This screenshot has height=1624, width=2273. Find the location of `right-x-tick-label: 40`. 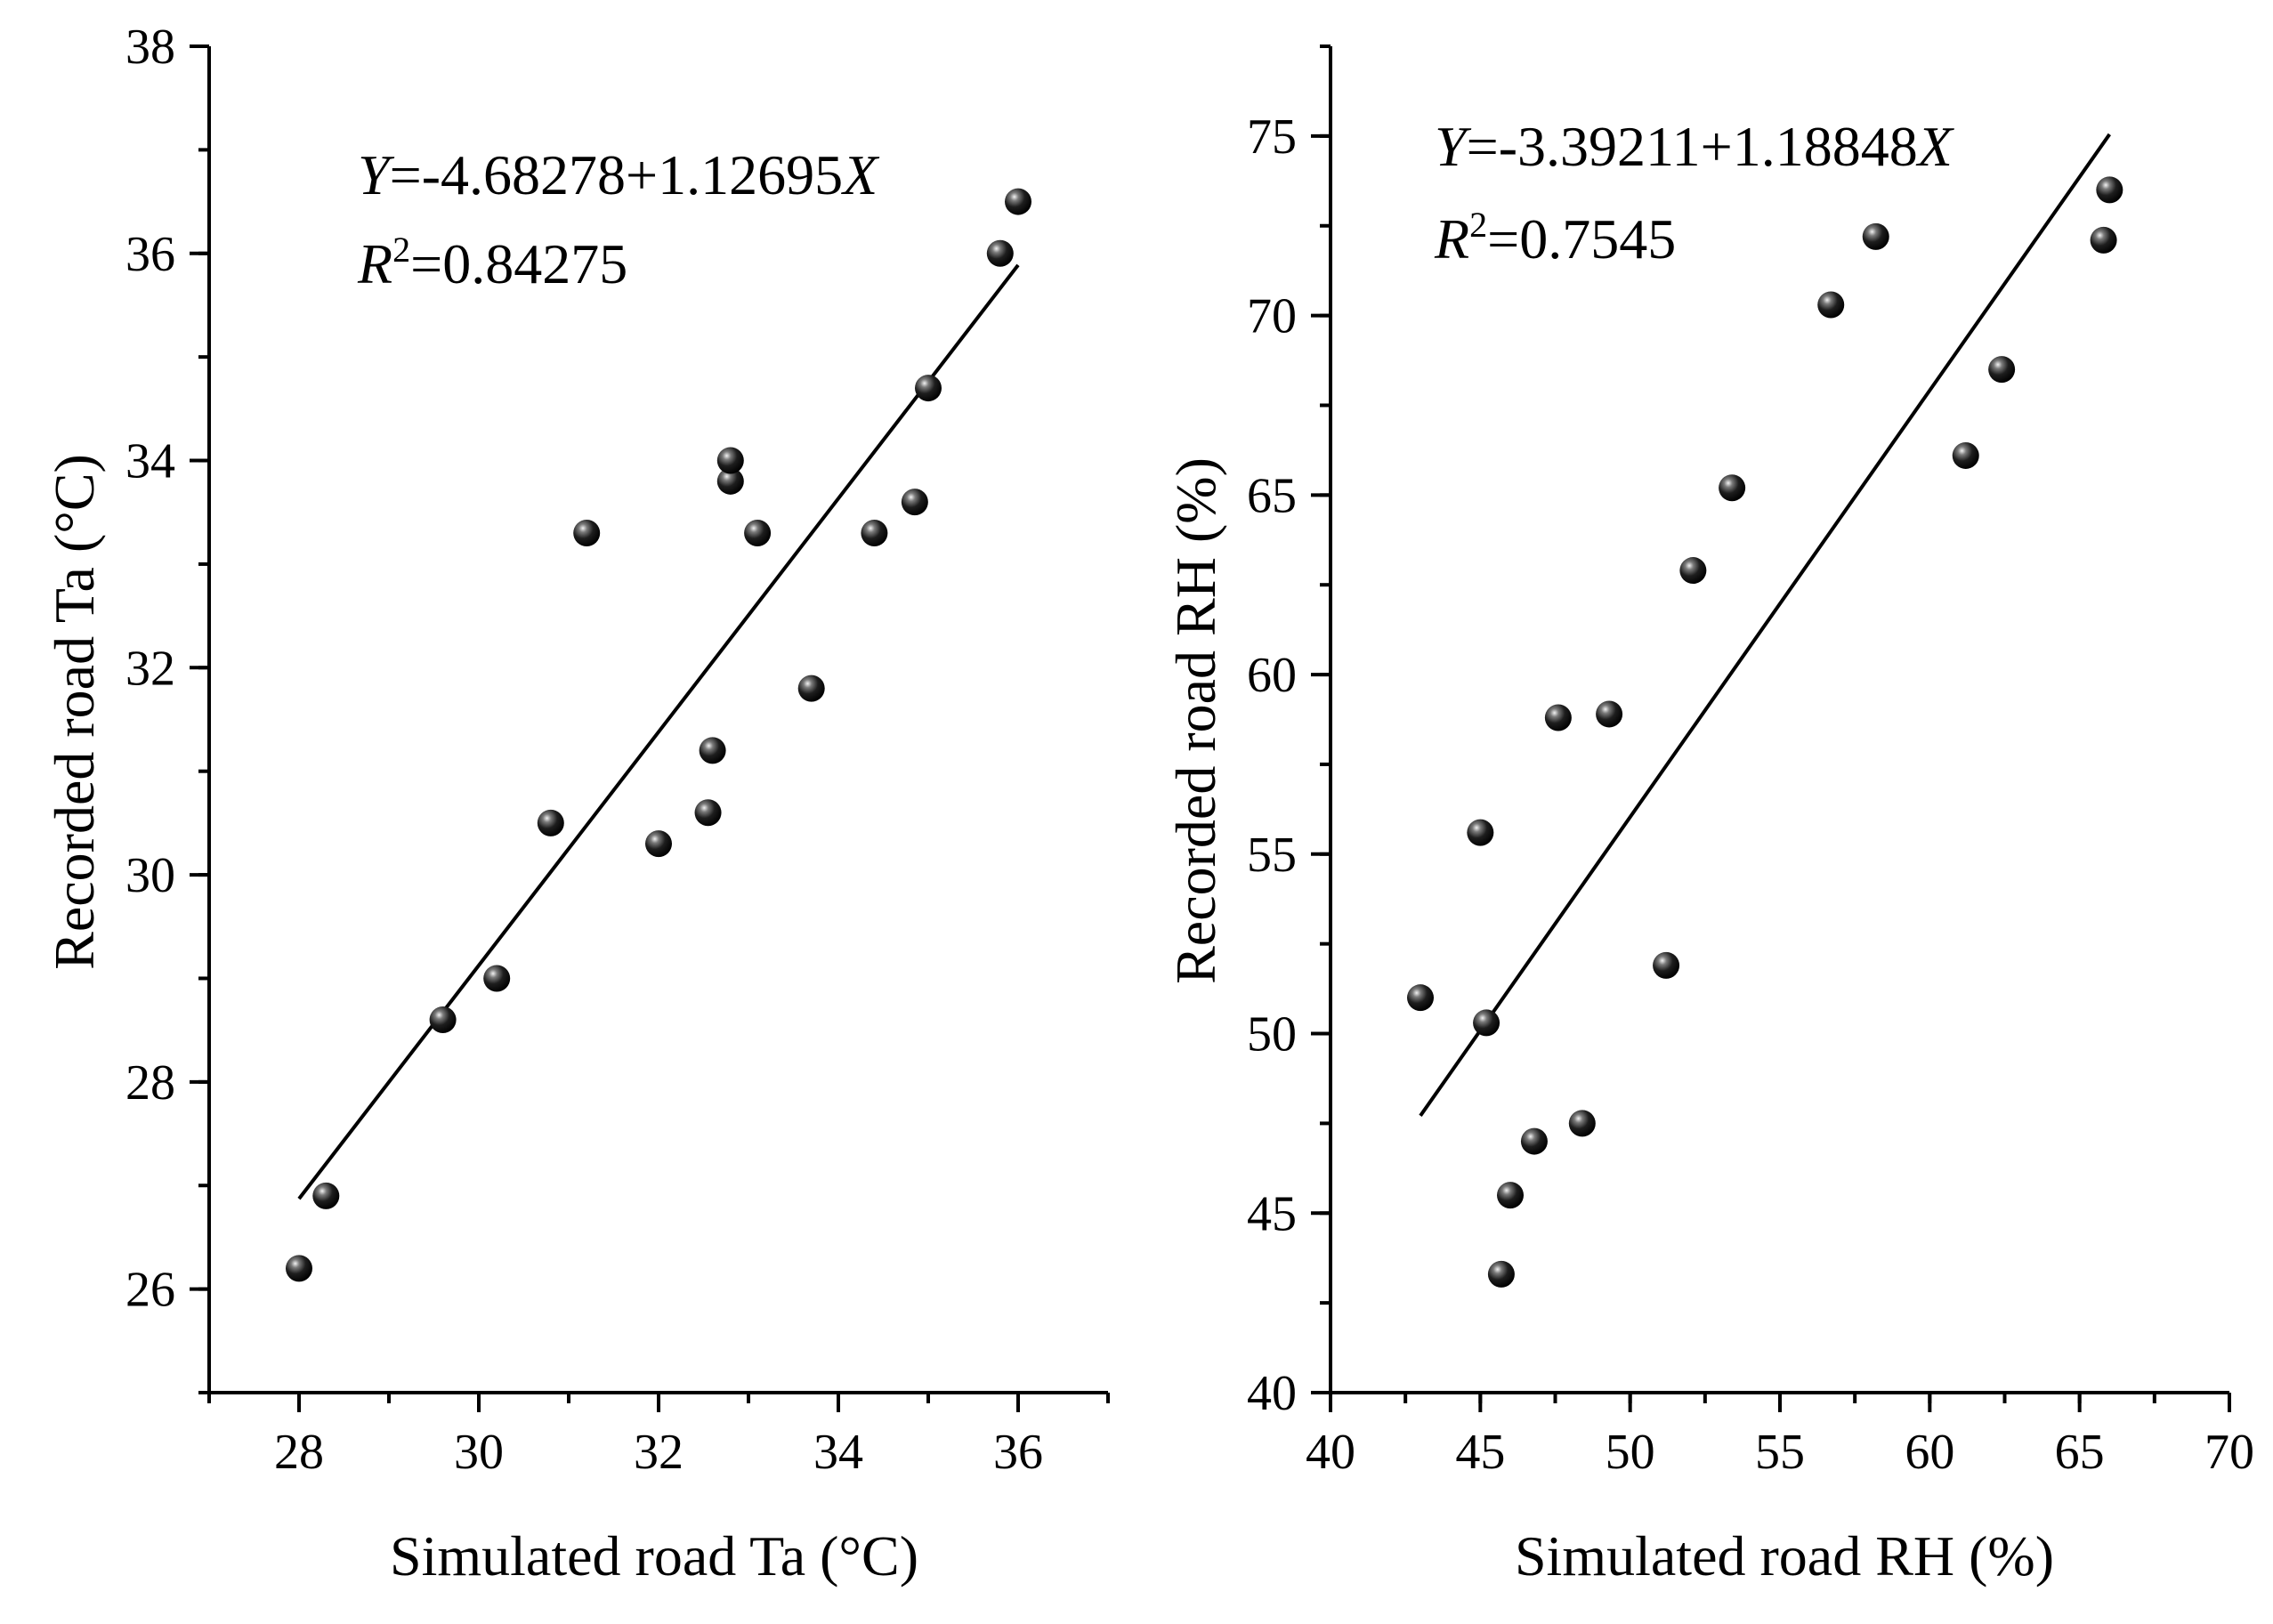

right-x-tick-label: 40 is located at coordinates (1331, 1452).